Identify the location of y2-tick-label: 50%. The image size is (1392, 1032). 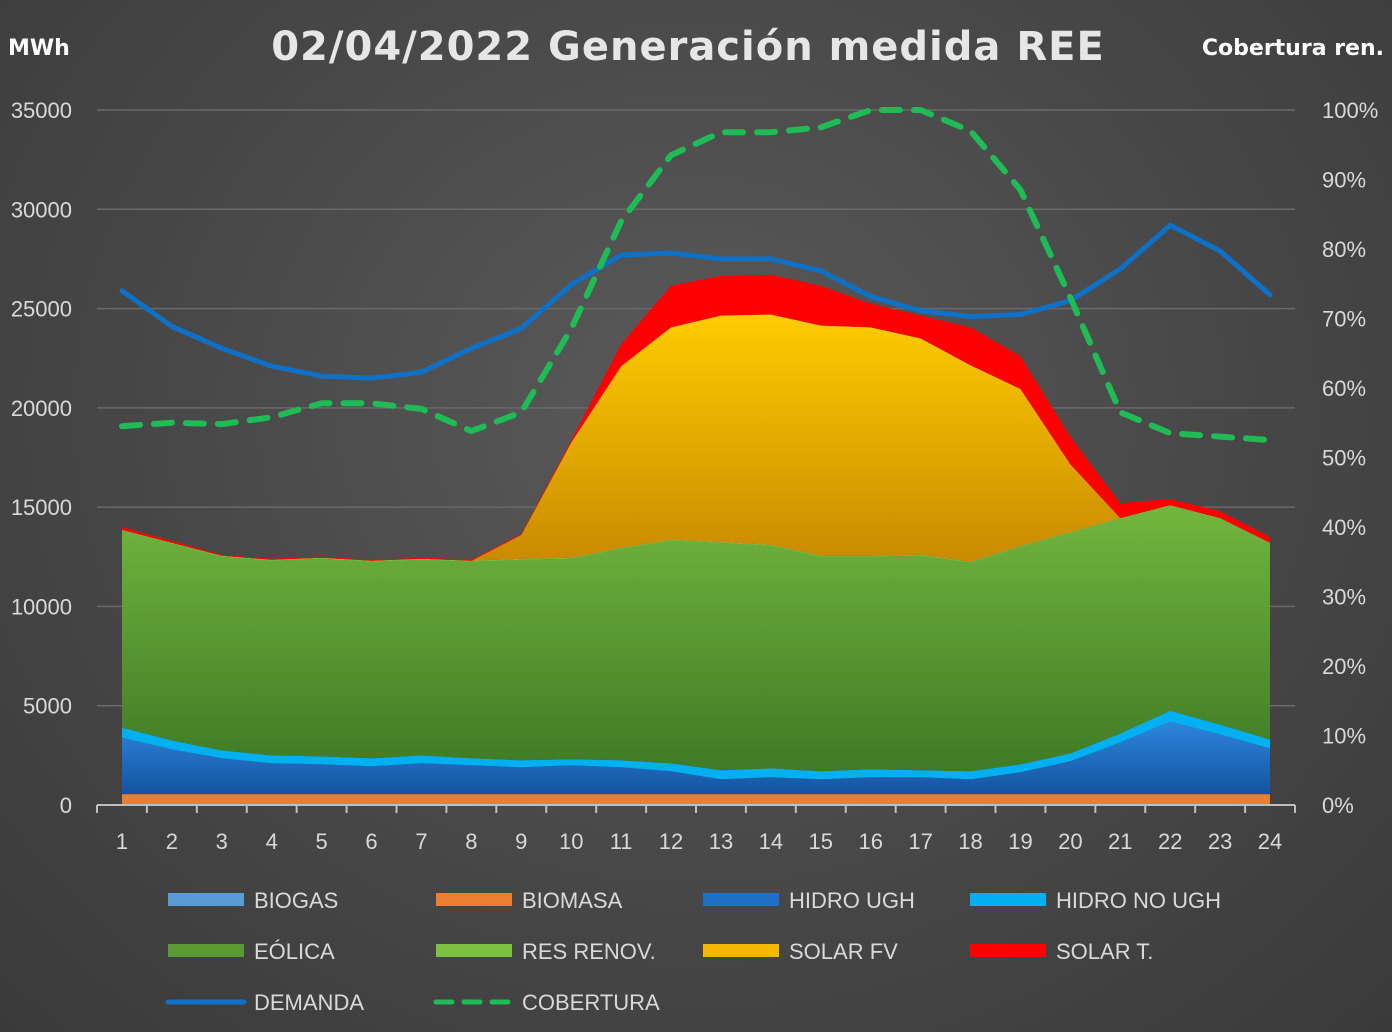
(1344, 458).